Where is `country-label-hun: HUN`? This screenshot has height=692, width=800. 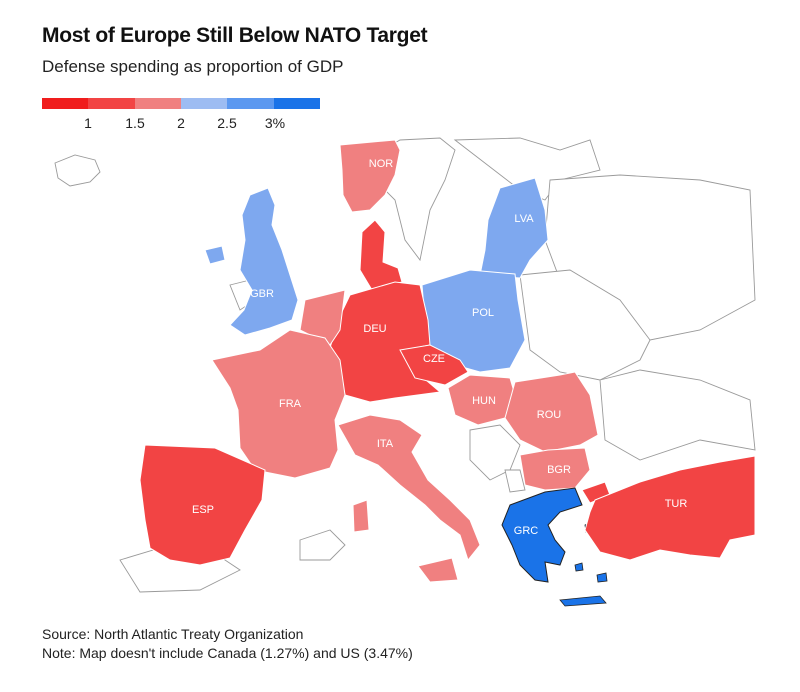
country-label-hun: HUN is located at coordinates (484, 401).